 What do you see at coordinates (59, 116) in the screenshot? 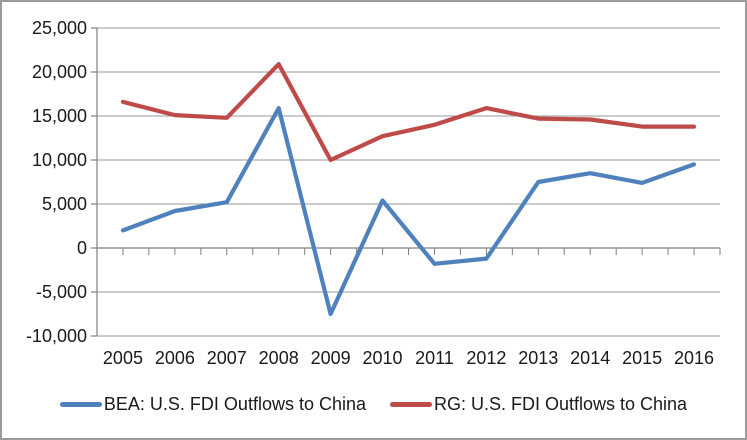
I see `y-tick-label-15000: 15,000` at bounding box center [59, 116].